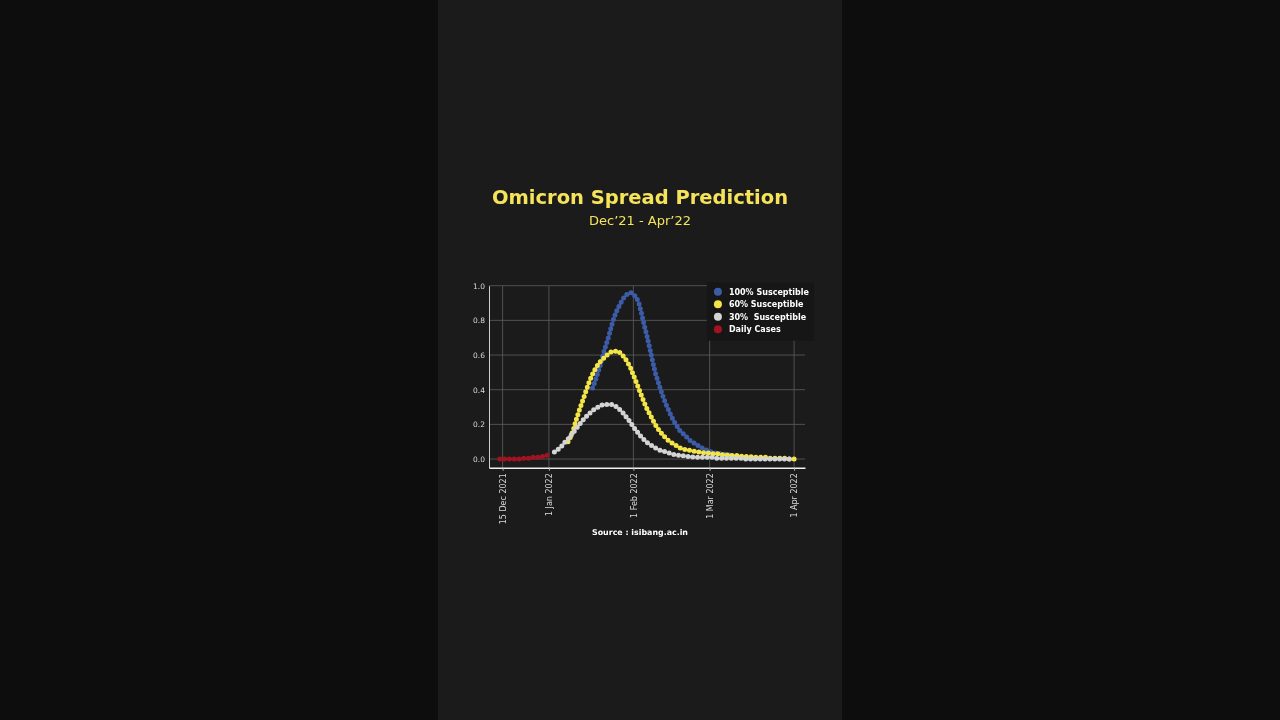 The image size is (1280, 720). I want to click on legend-label: 30% Susceptible, so click(767, 317).